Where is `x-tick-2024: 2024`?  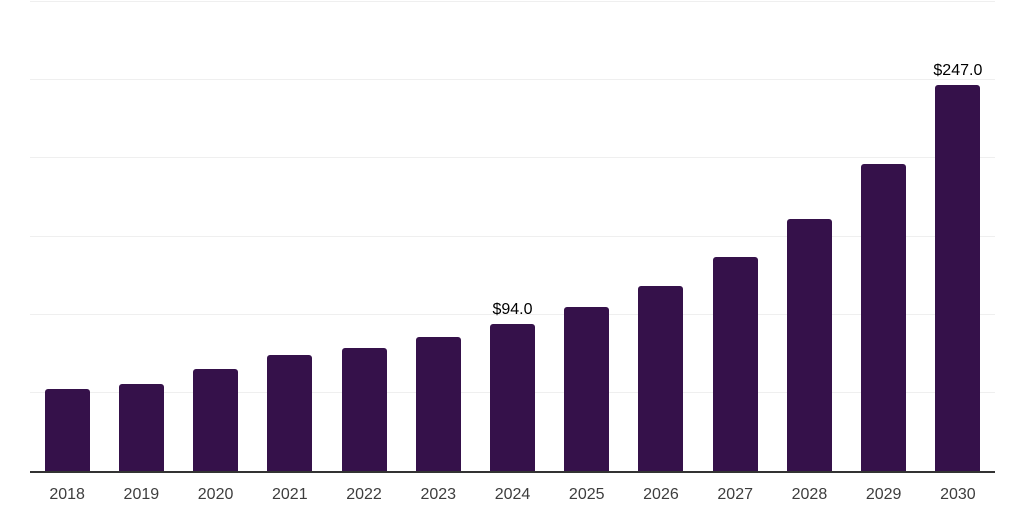
x-tick-2024: 2024 is located at coordinates (512, 494).